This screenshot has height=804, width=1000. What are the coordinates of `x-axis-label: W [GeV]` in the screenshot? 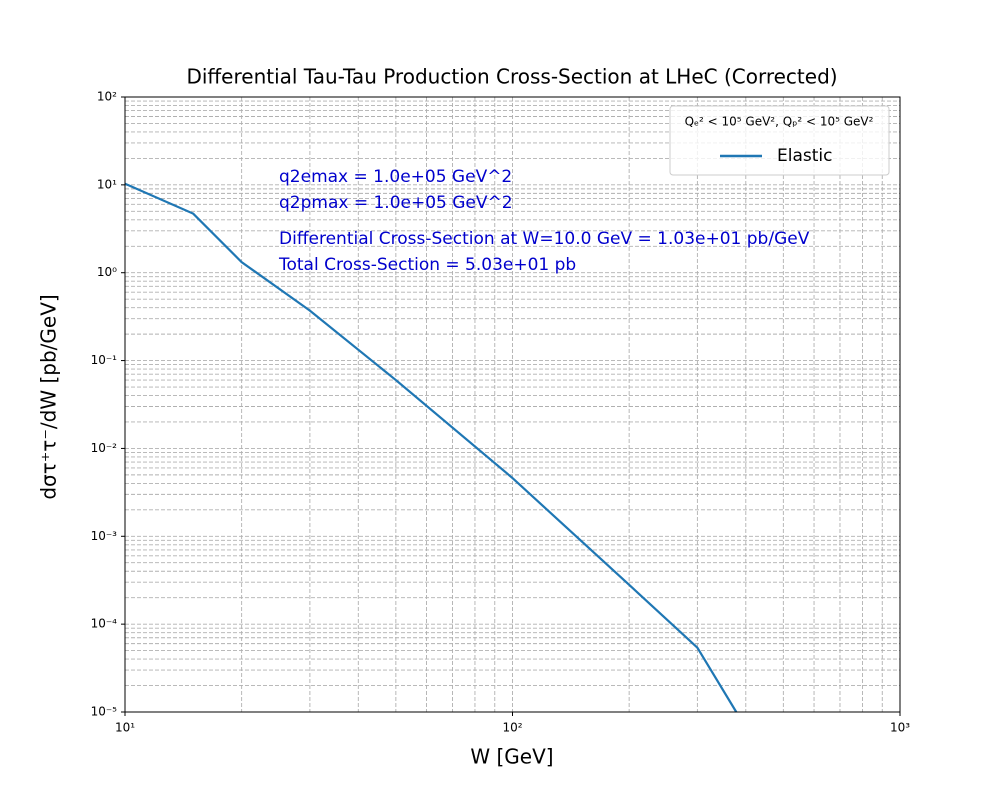 It's located at (511, 757).